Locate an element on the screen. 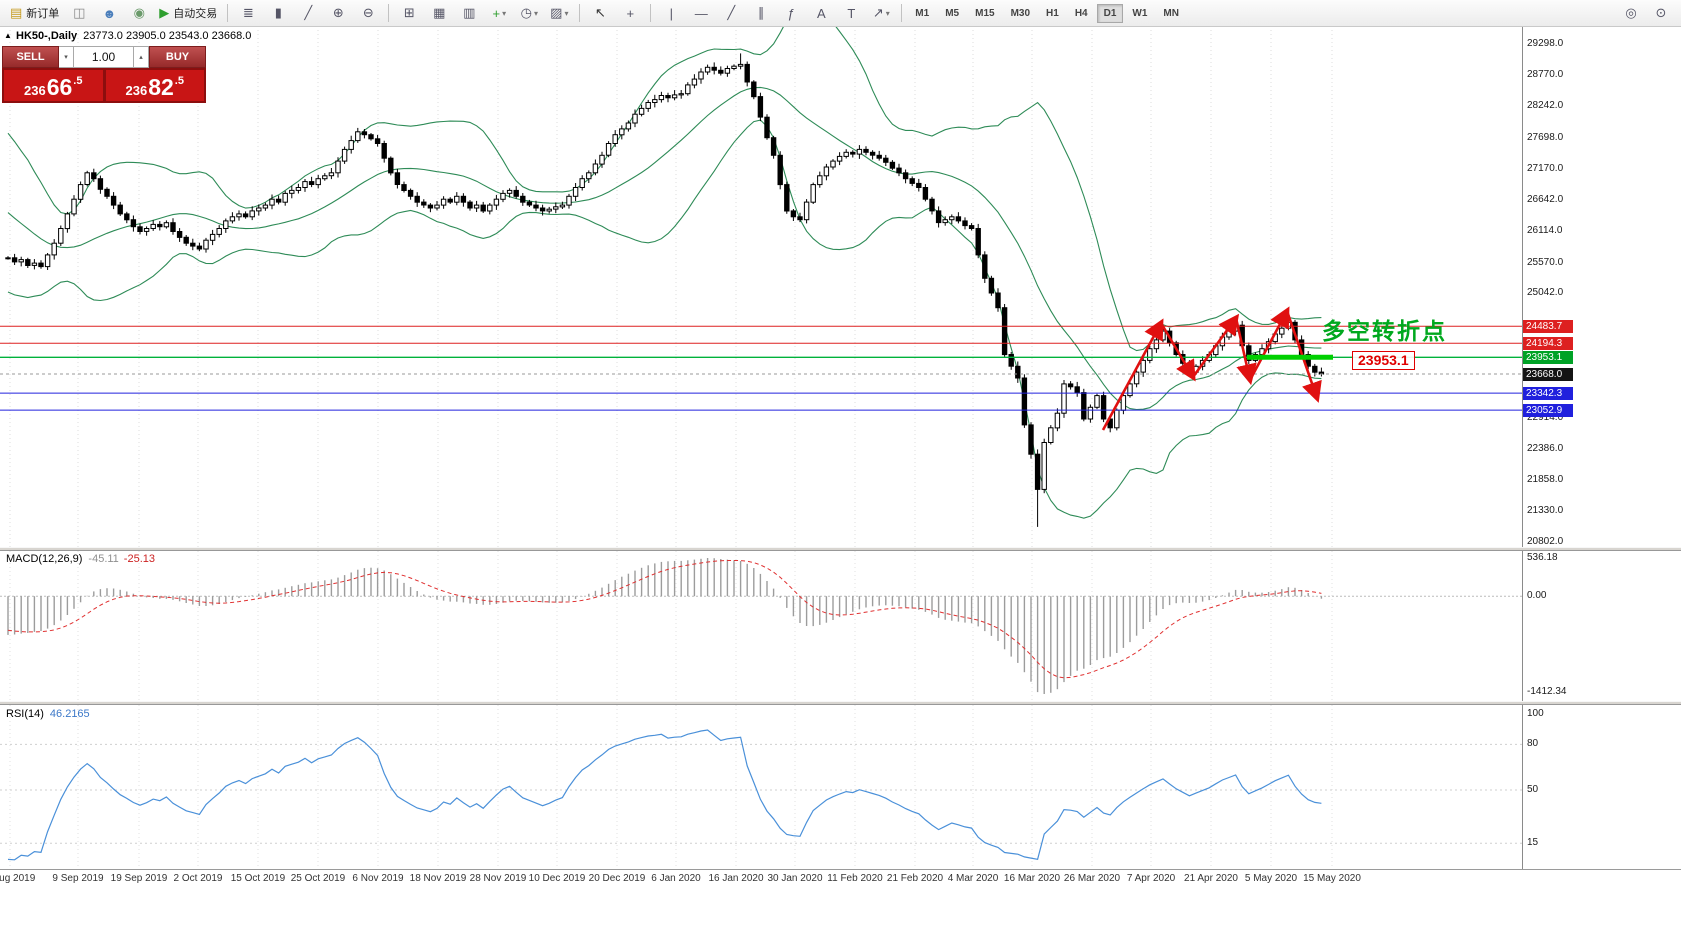  timeframe-d1-button: D1 is located at coordinates (1110, 13).